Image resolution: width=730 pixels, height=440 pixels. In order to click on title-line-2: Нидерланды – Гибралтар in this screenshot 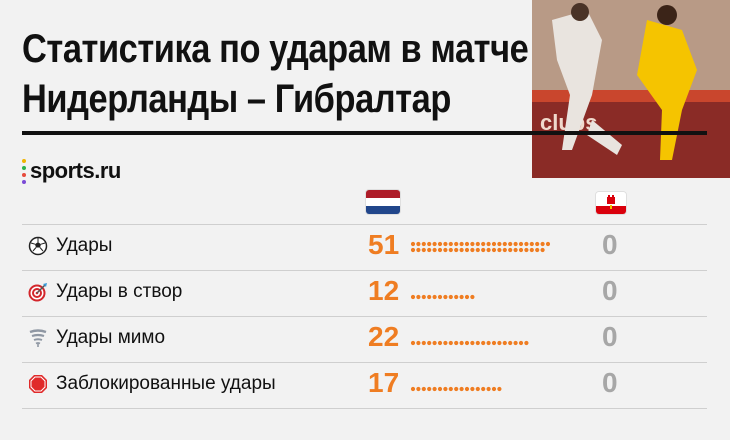, I will do `click(236, 99)`.